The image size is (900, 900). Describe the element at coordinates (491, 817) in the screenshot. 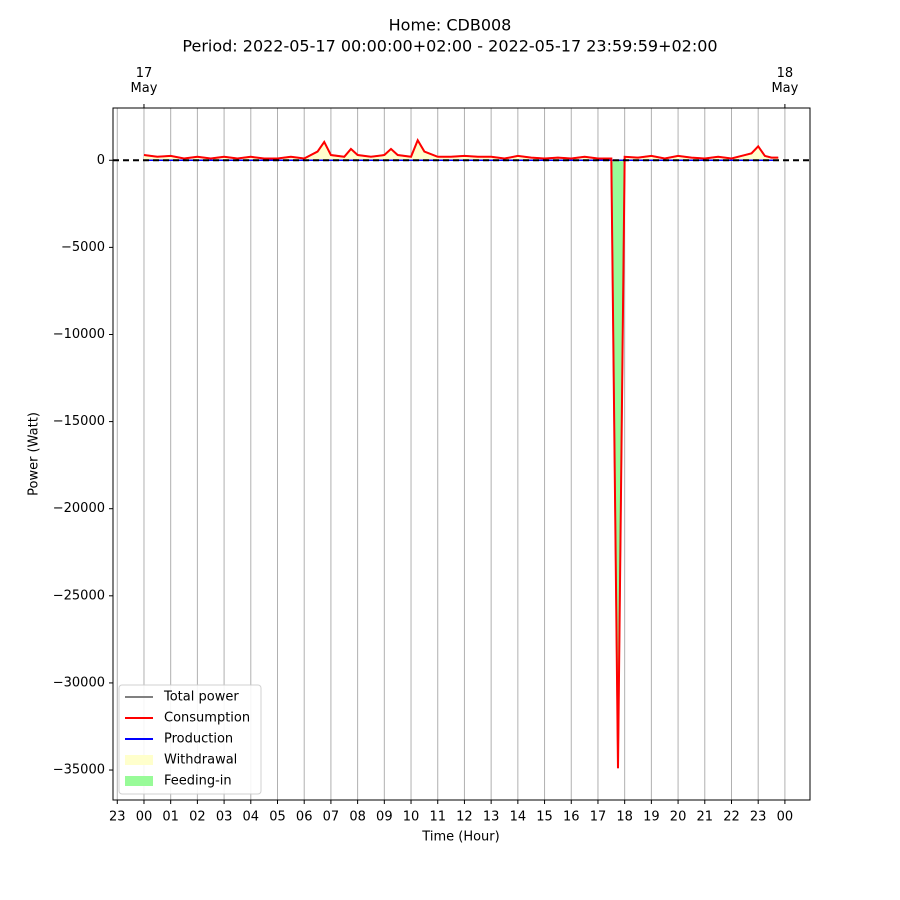

I see `x-tick-label: 13` at that location.